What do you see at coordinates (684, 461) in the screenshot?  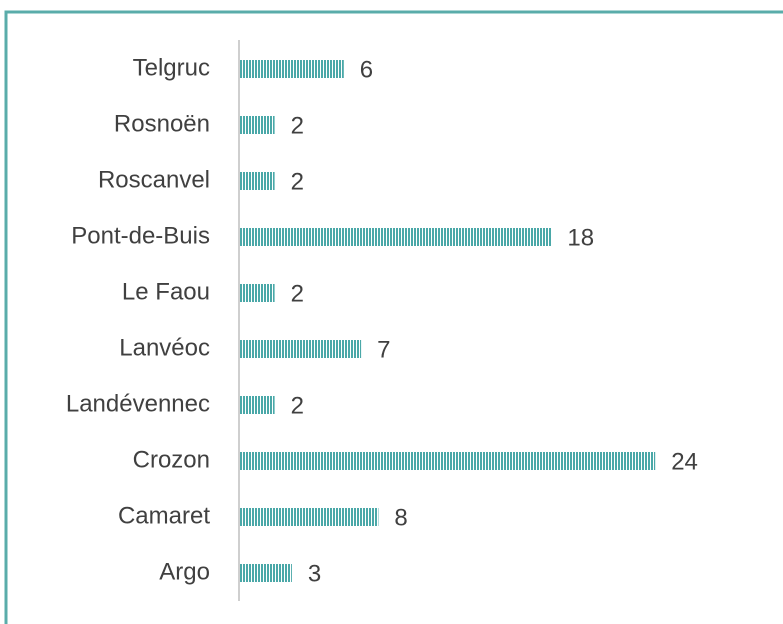 I see `data-label: 24` at bounding box center [684, 461].